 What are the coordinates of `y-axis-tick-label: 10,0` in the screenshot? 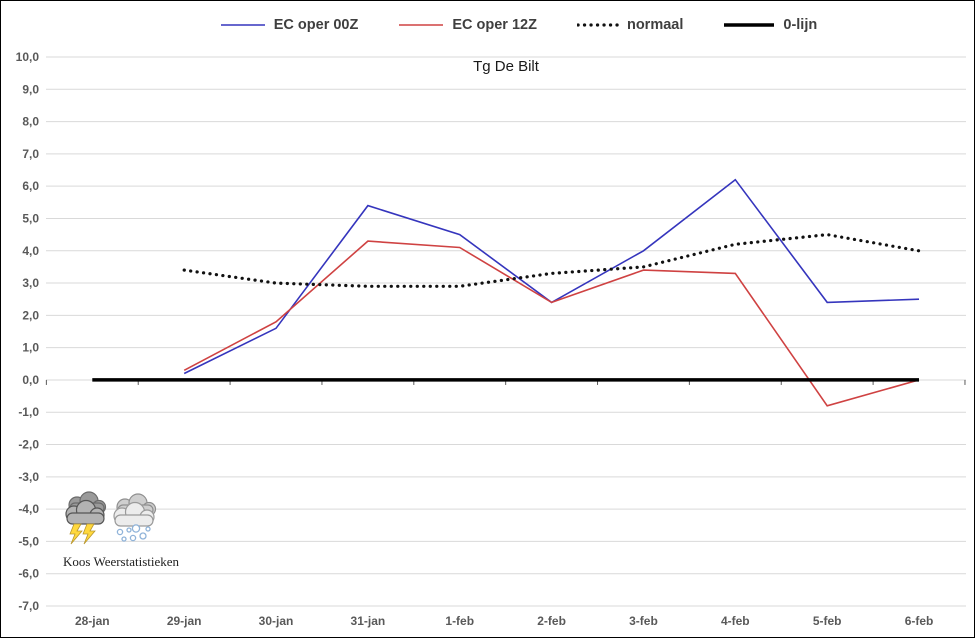 It's located at (28, 57).